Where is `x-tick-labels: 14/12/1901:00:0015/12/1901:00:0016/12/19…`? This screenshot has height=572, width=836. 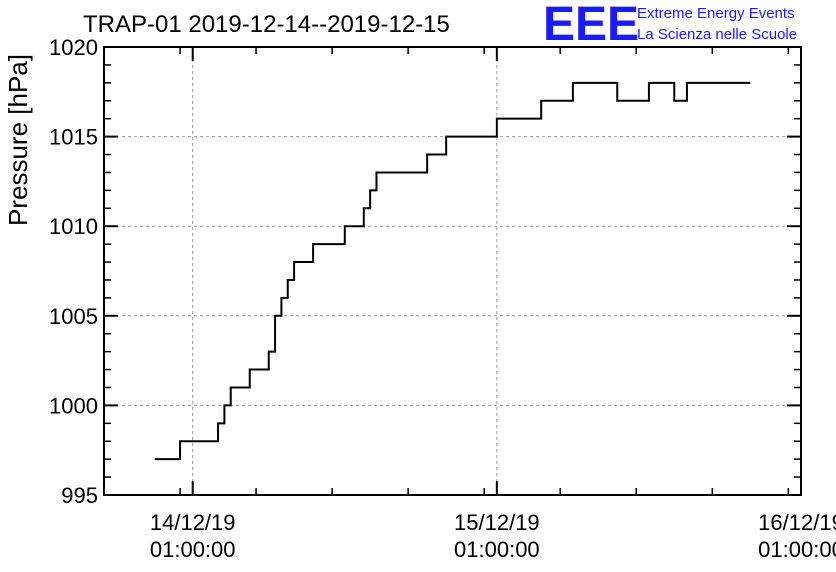
x-tick-labels: 14/12/1901:00:0015/12/1901:00:0016/12/19… is located at coordinates (493, 536).